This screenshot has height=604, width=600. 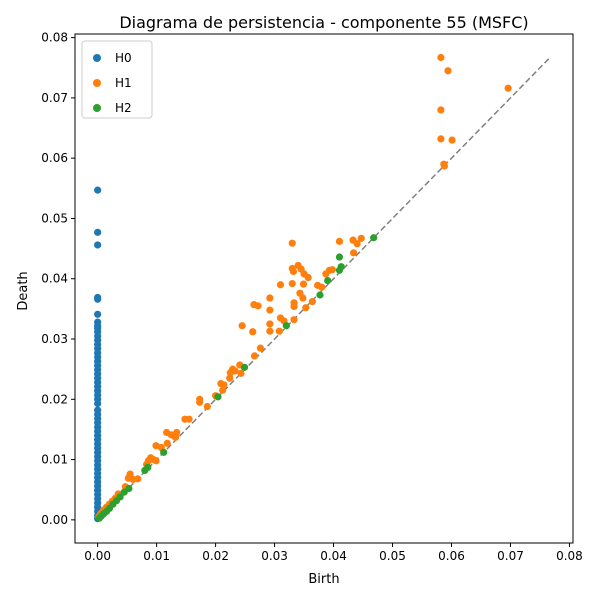 What do you see at coordinates (510, 556) in the screenshot?
I see `x-tick-label: 0.07` at bounding box center [510, 556].